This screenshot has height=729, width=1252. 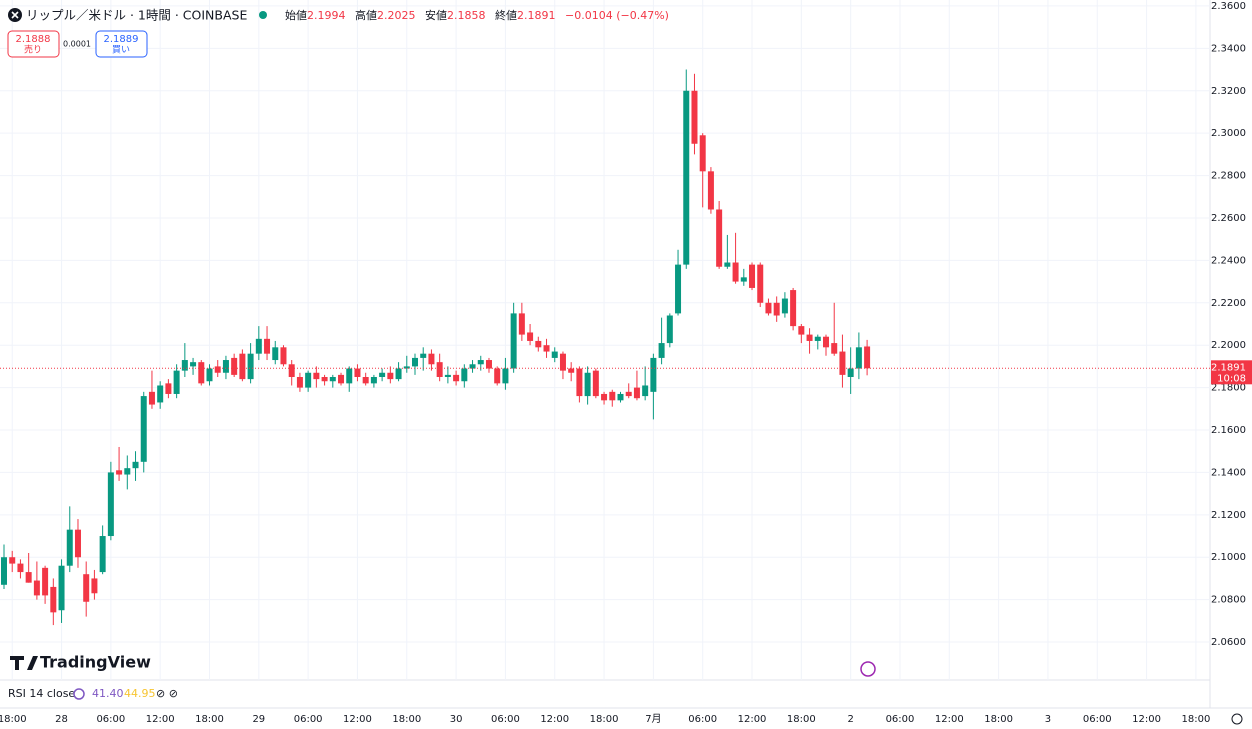 I want to click on buy-button, so click(x=121, y=44).